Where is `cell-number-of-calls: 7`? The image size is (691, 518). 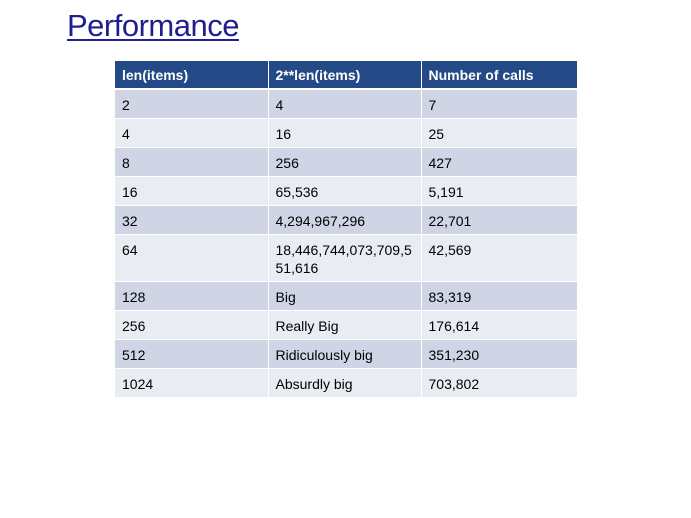
cell-number-of-calls: 7 is located at coordinates (499, 104).